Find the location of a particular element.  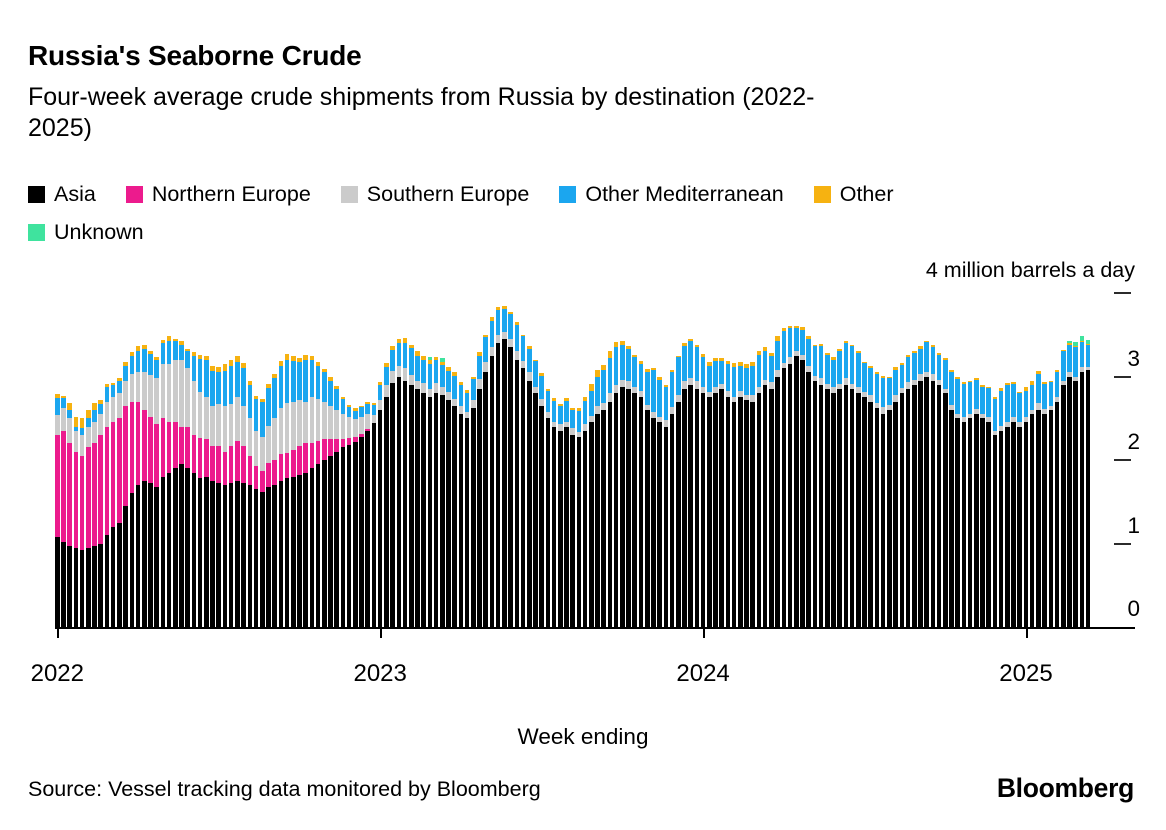

bar-segment-unknown is located at coordinates (1075, 344).